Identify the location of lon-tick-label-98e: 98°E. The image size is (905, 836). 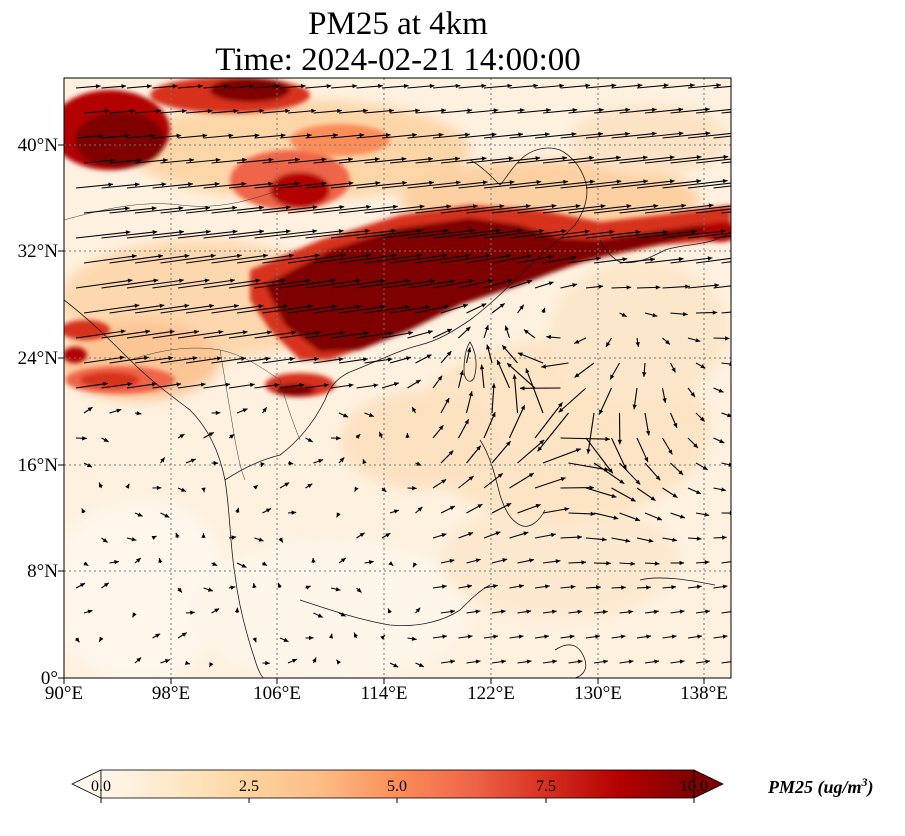
(171, 693).